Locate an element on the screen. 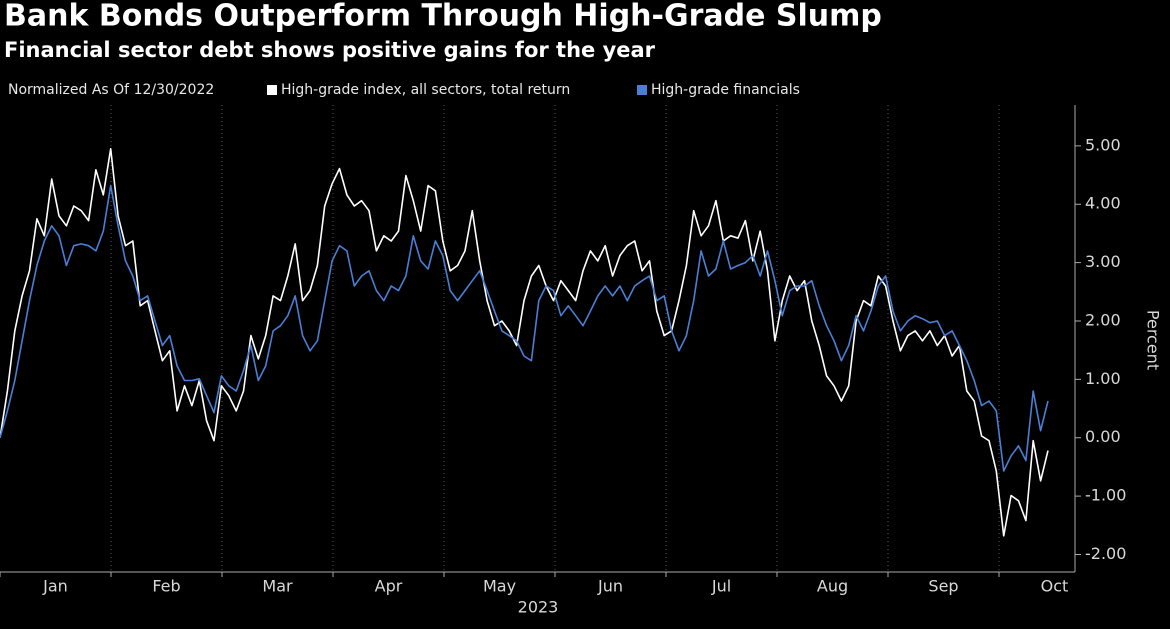 The height and width of the screenshot is (629, 1170). x-axis-label: 2023 is located at coordinates (538, 607).